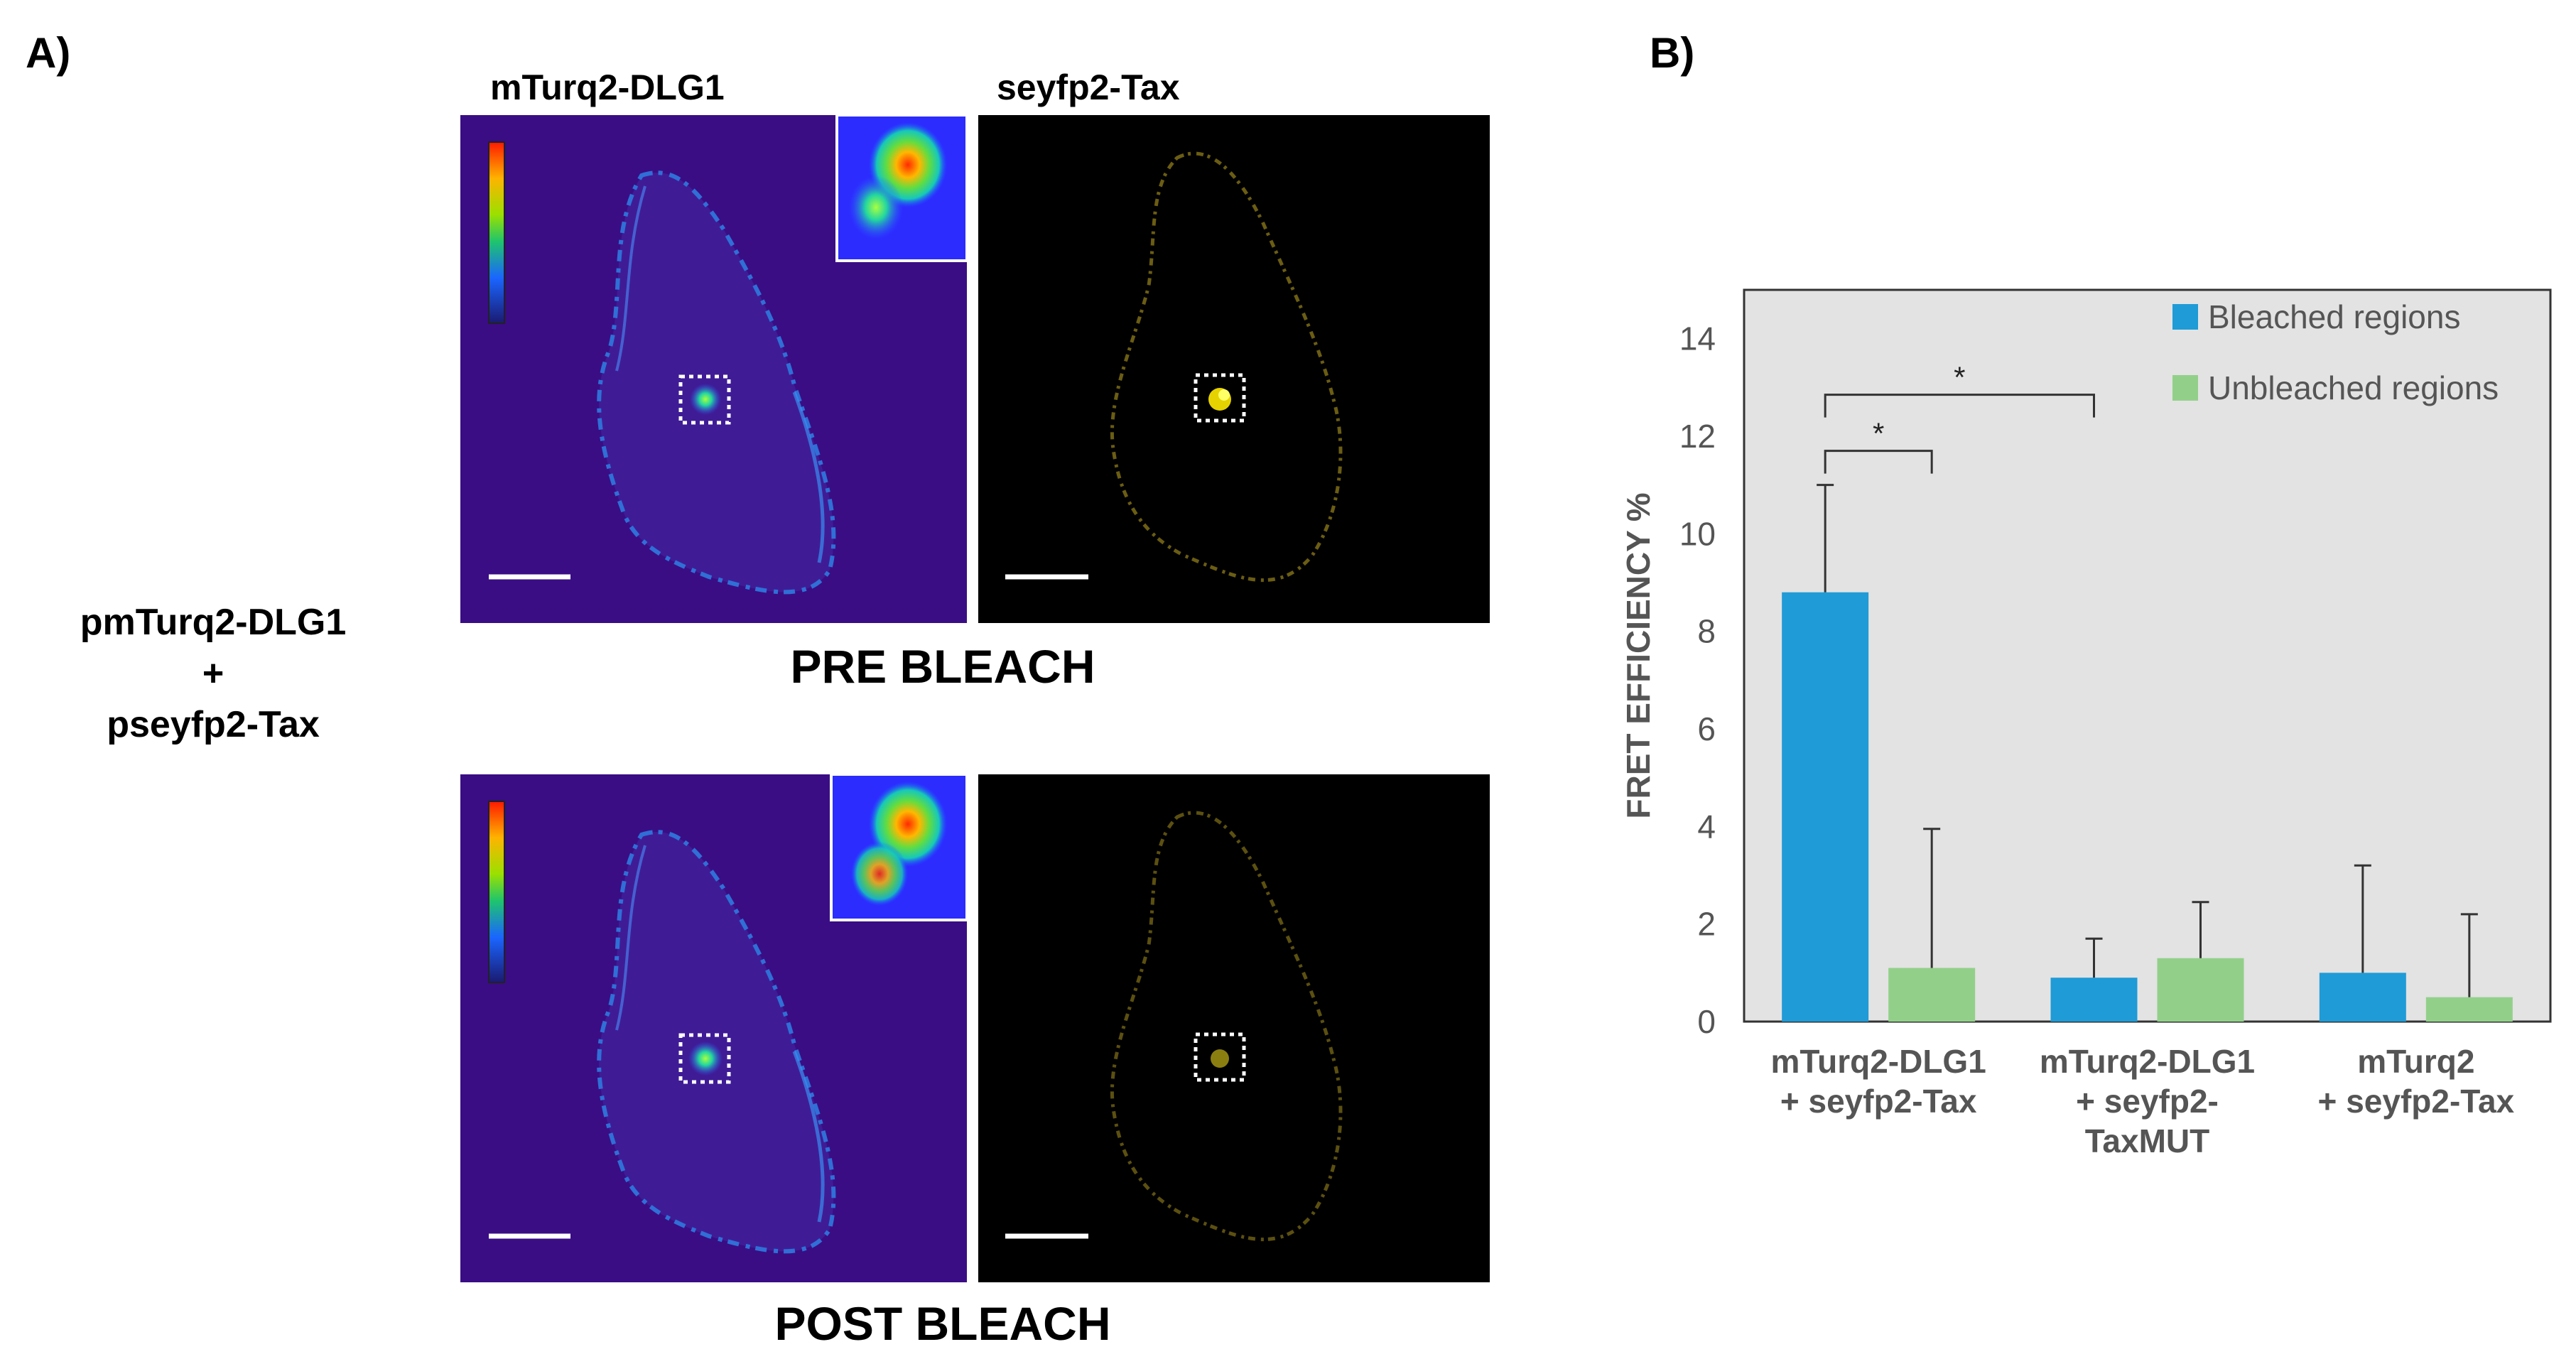 The width and height of the screenshot is (2576, 1364). What do you see at coordinates (2147, 807) in the screenshot?
I see `bars` at bounding box center [2147, 807].